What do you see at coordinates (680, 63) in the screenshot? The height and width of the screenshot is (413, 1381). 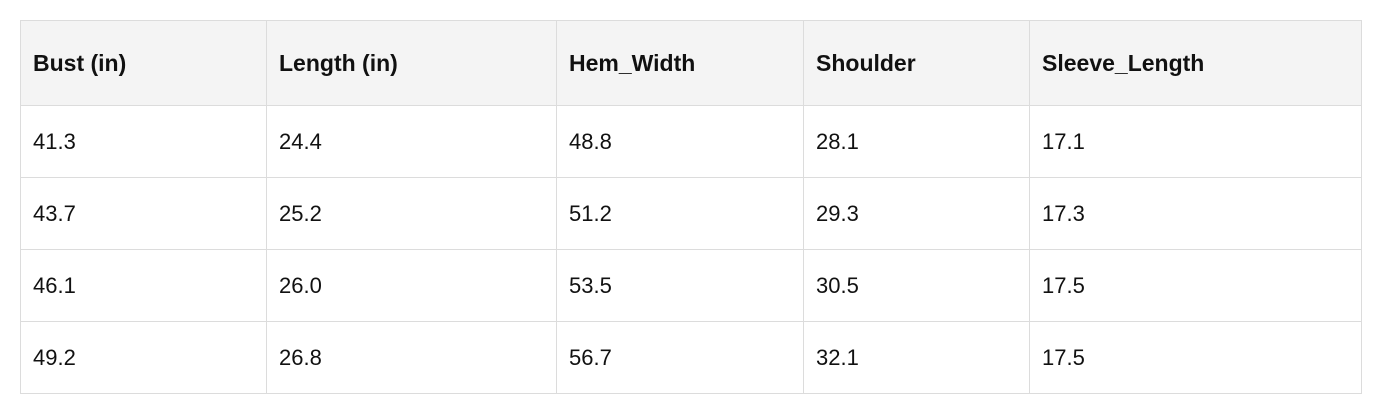 I see `column-header: Hem_Width` at bounding box center [680, 63].